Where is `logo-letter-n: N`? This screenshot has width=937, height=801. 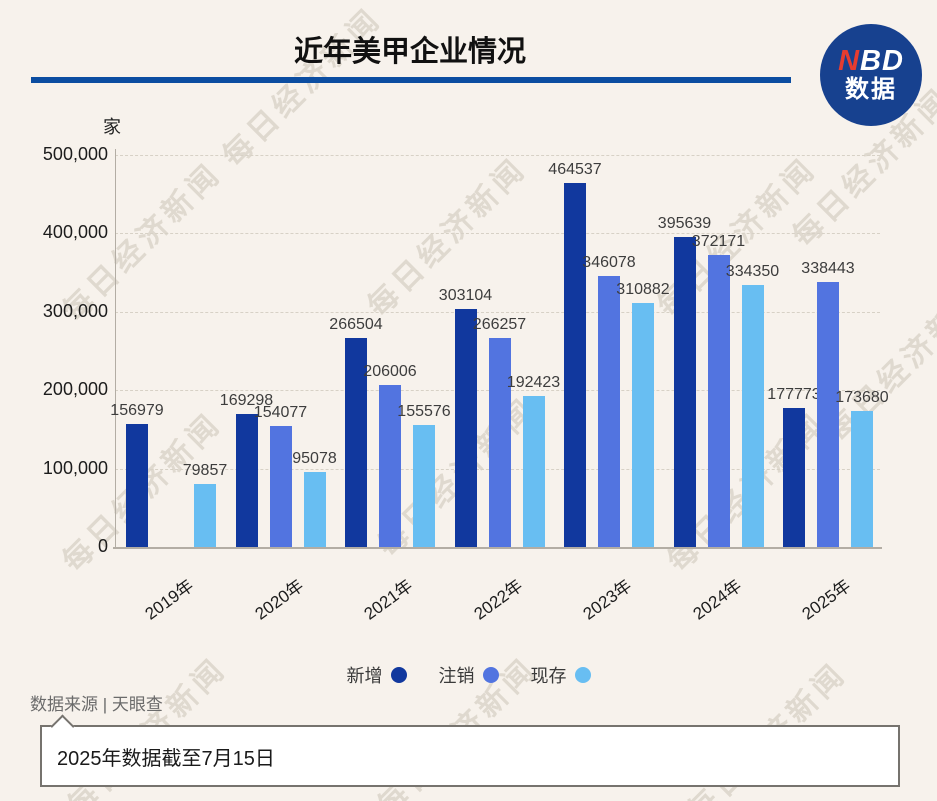 logo-letter-n: N is located at coordinates (849, 61).